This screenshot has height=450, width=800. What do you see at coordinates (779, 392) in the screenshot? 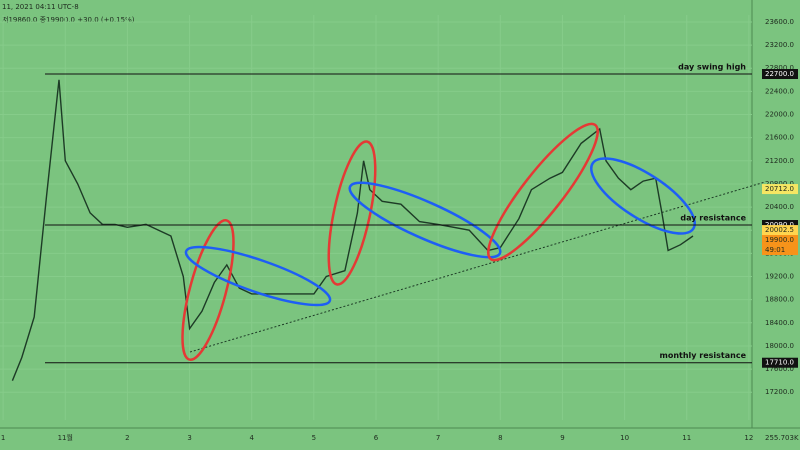
I see `y-tick-label: 17200.0` at bounding box center [779, 392].